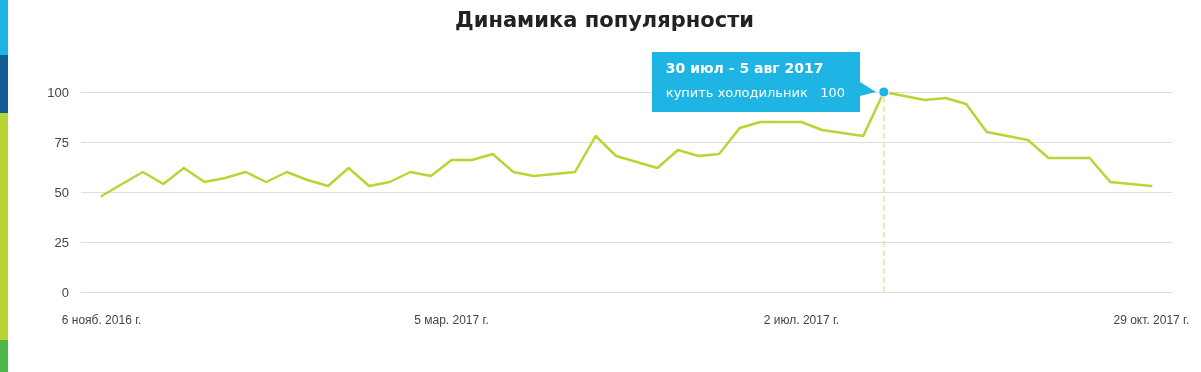  I want to click on y-tick-label: 100, so click(58, 92).